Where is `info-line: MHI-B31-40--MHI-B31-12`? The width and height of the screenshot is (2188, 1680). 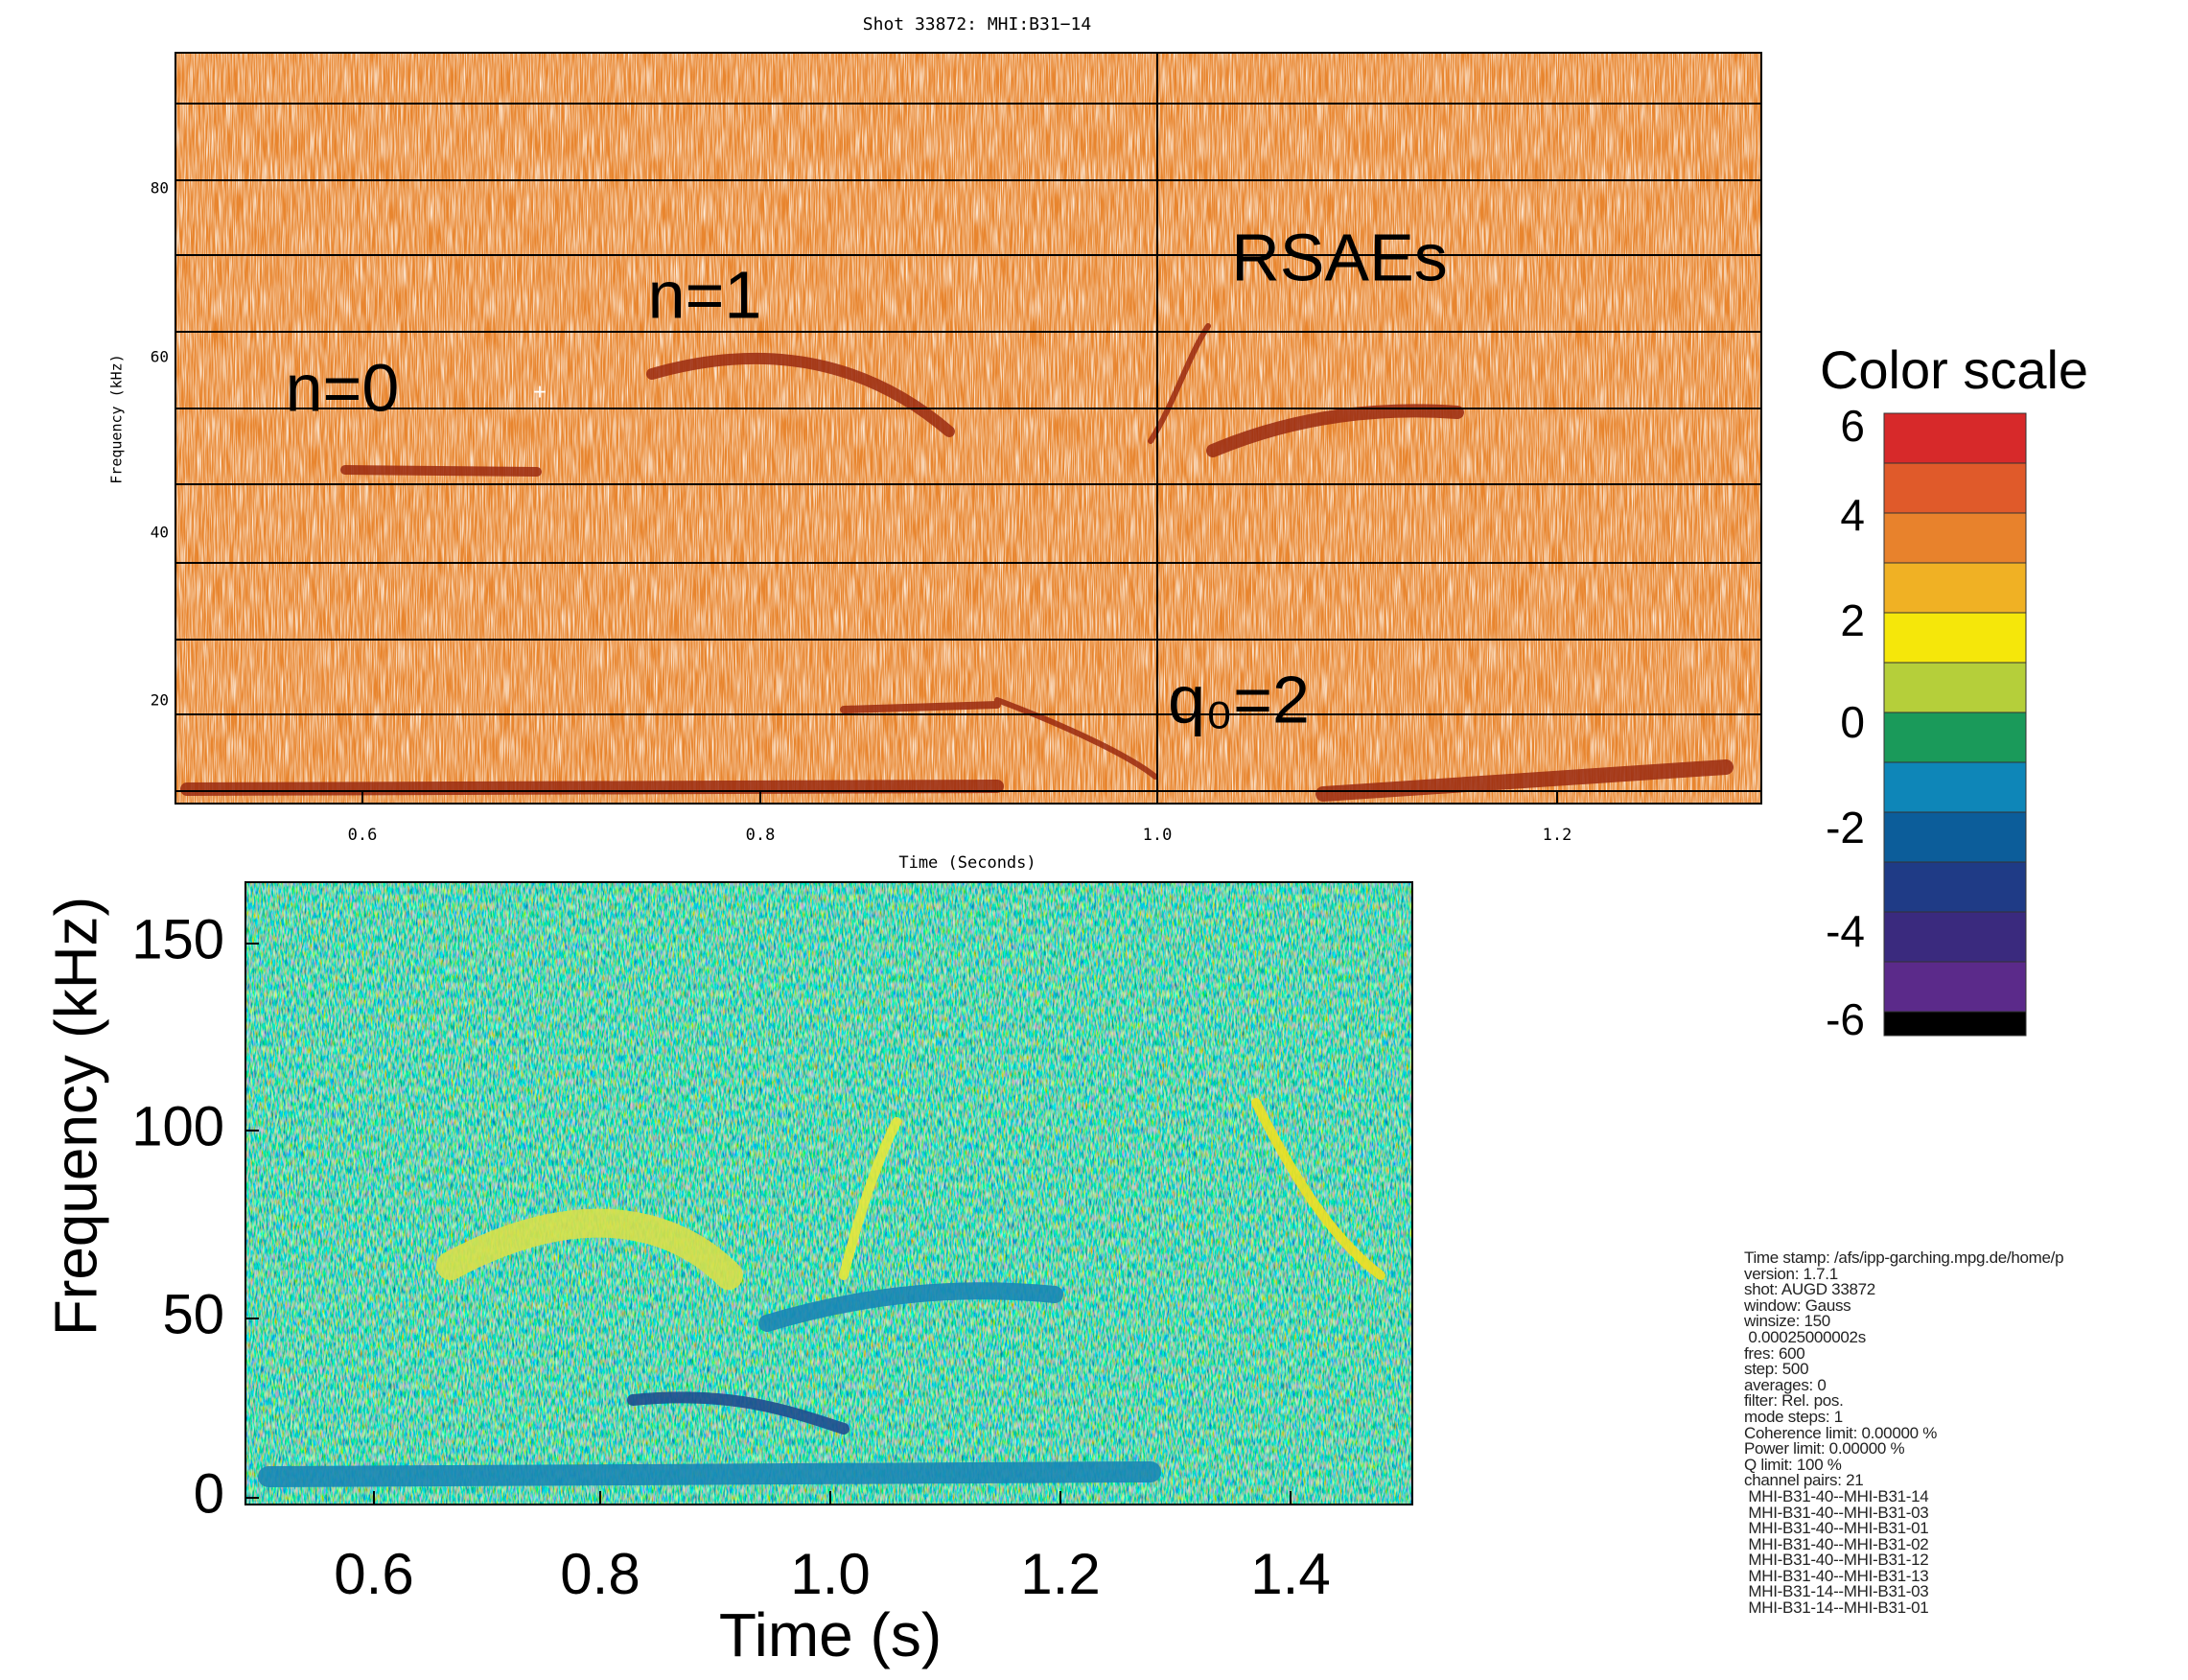 info-line: MHI-B31-40--MHI-B31-12 is located at coordinates (1837, 1560).